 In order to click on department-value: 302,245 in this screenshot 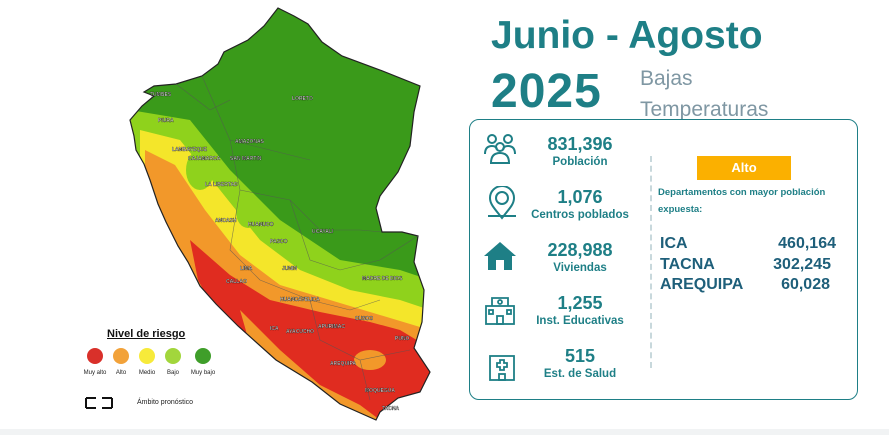, I will do `click(802, 264)`.